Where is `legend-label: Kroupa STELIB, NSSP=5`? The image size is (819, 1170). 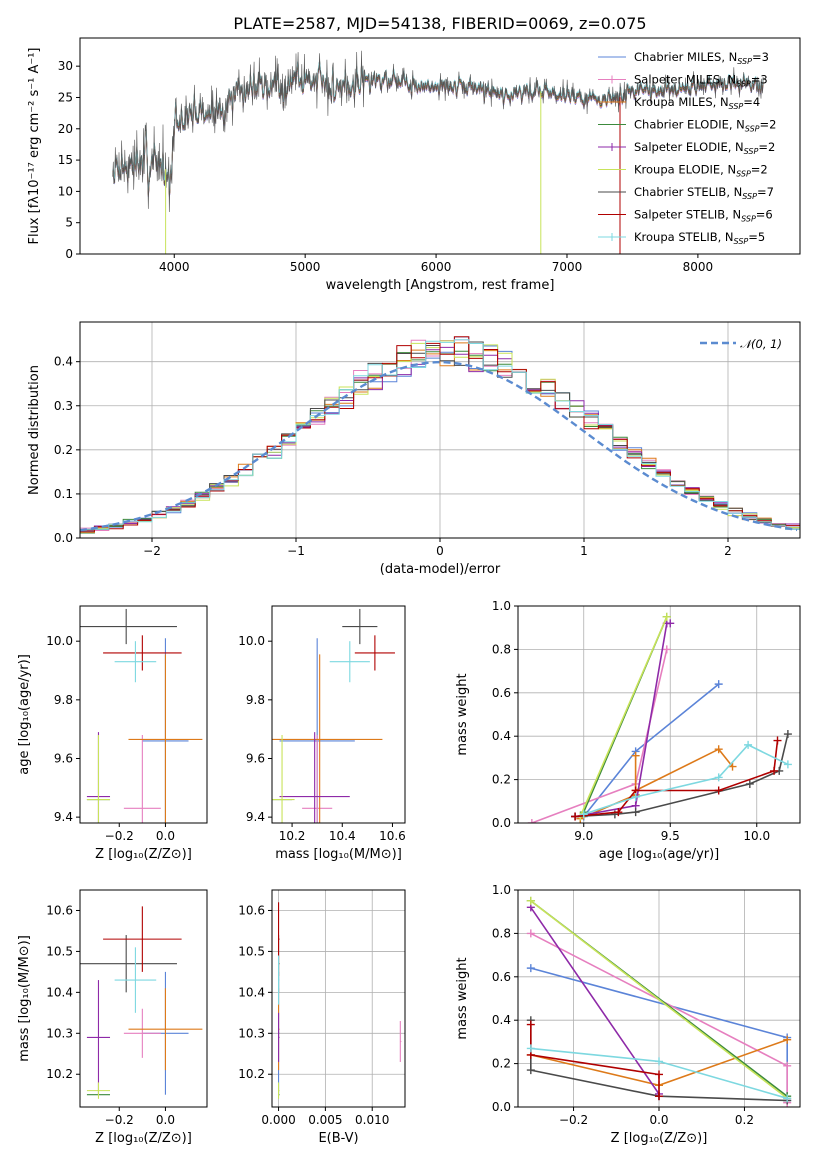
legend-label: Kroupa STELIB, NSSP=5 is located at coordinates (699, 238).